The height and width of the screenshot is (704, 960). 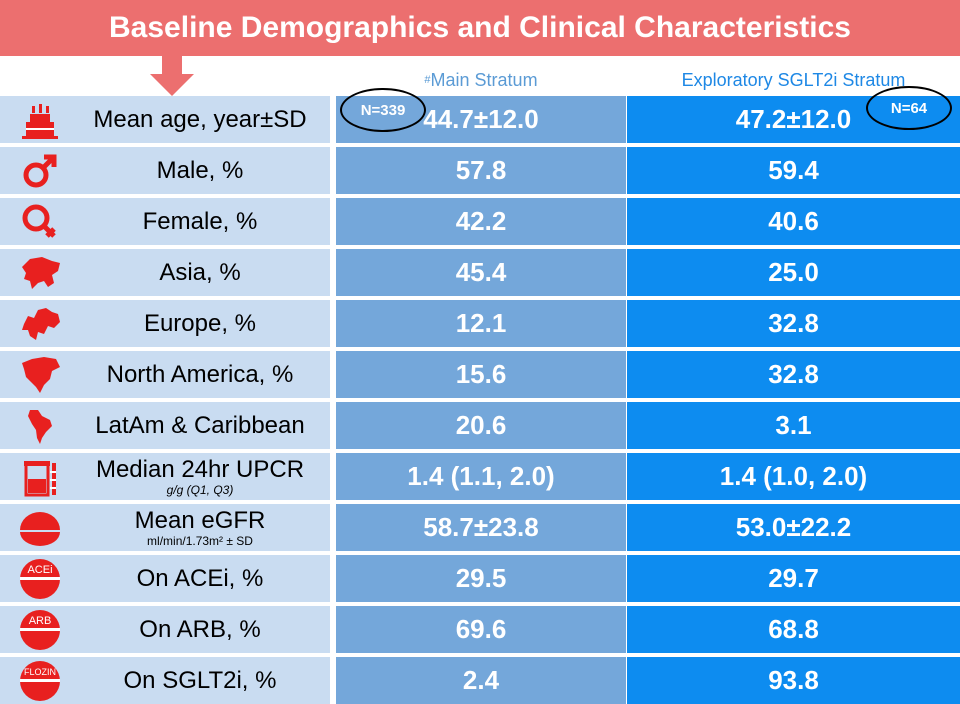 I want to click on row-label-text: On ACEi, %, so click(x=200, y=578).